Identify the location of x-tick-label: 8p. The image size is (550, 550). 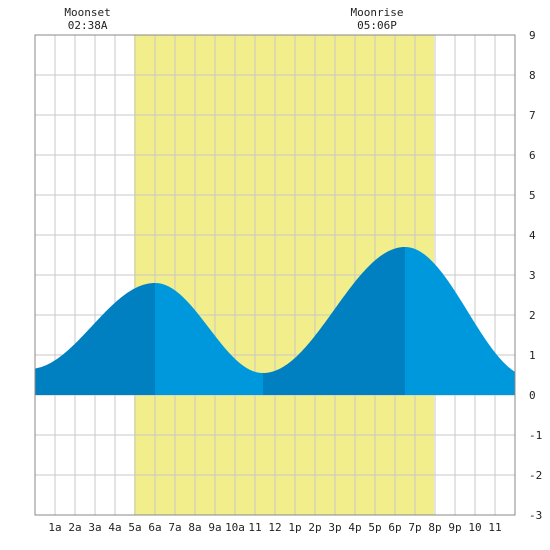
(434, 527).